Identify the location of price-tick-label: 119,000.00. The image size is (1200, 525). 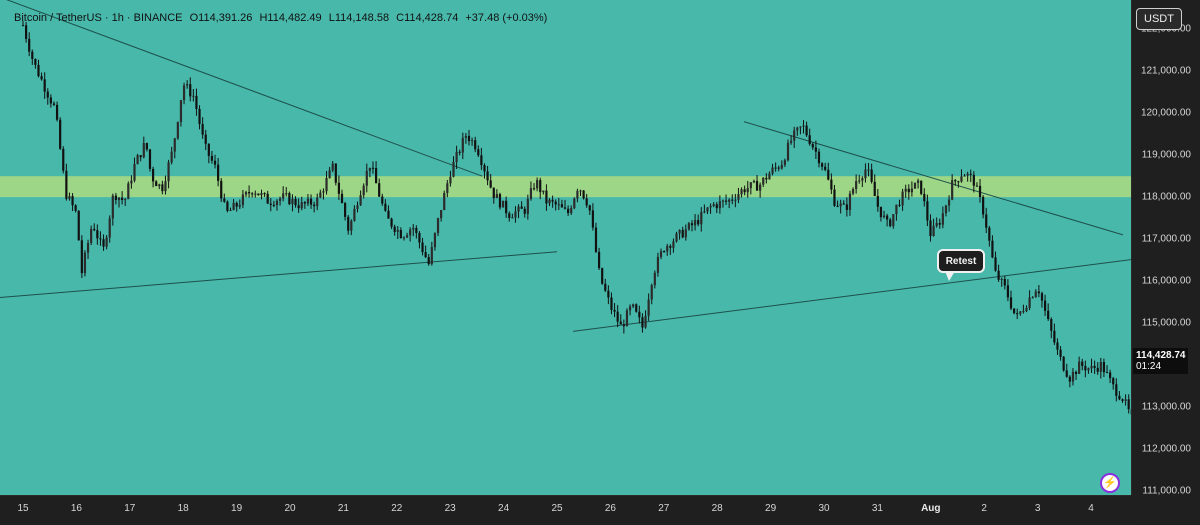
(1166, 155).